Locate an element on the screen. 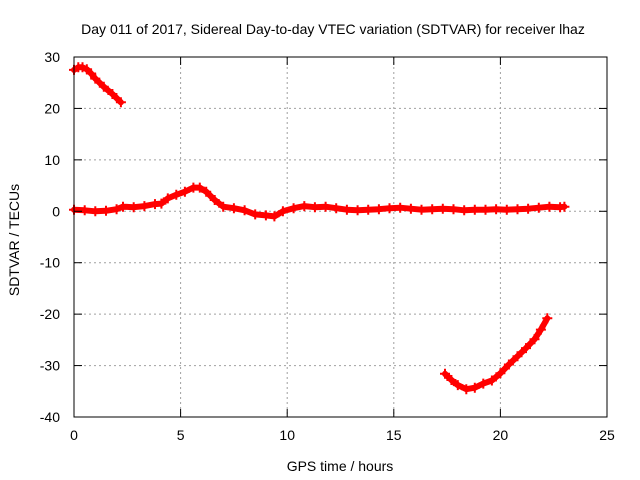  x-tick-label-15: 15 is located at coordinates (394, 435).